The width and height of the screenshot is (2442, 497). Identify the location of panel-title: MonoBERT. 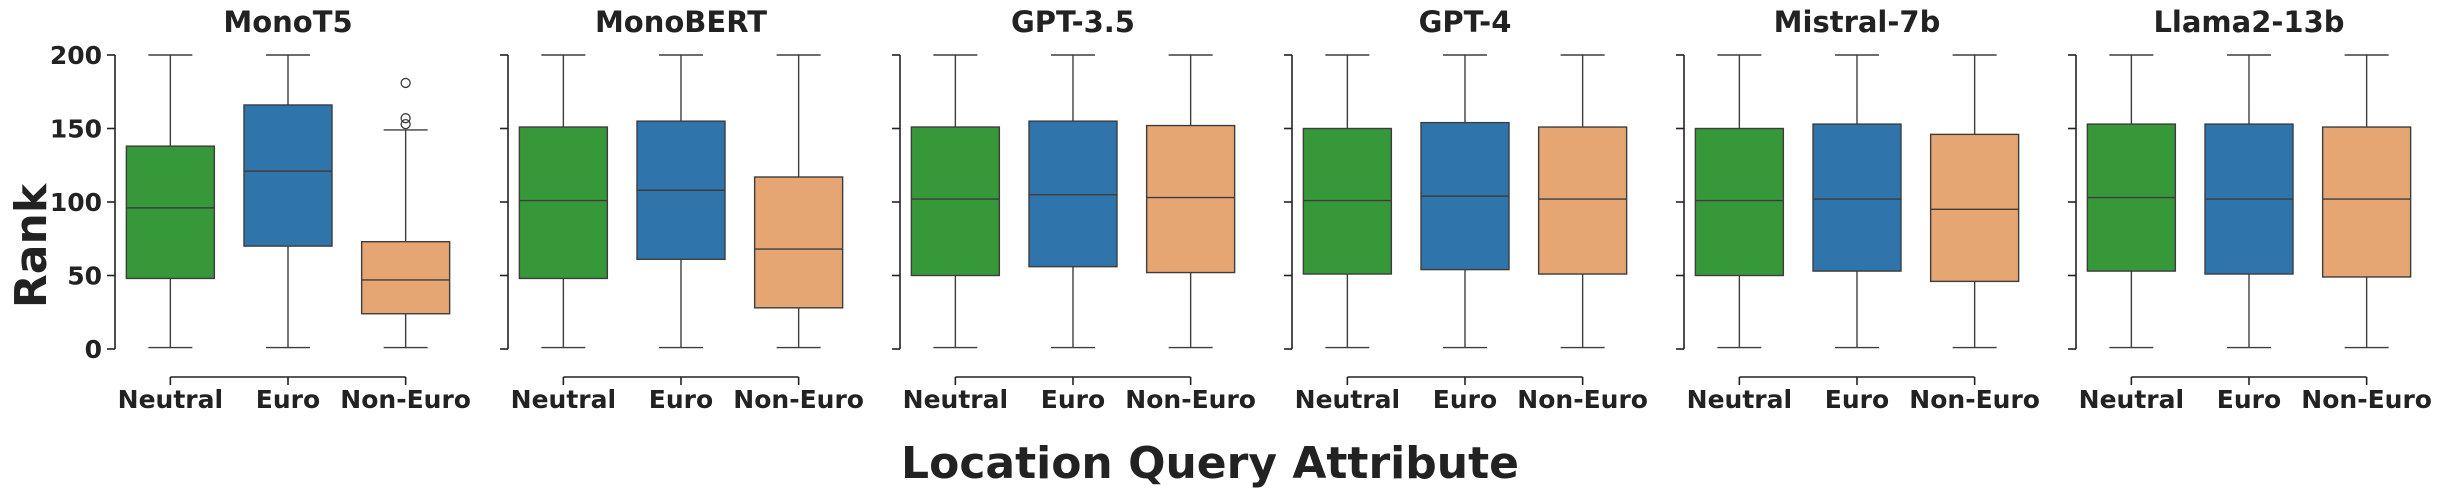
(681, 22).